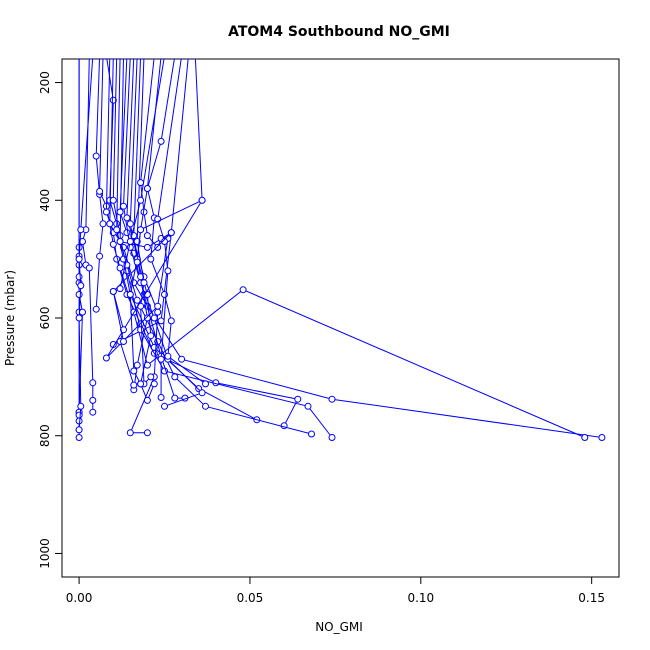 The height and width of the screenshot is (650, 650). Describe the element at coordinates (45, 200) in the screenshot. I see `y-tick-label: 400` at that location.